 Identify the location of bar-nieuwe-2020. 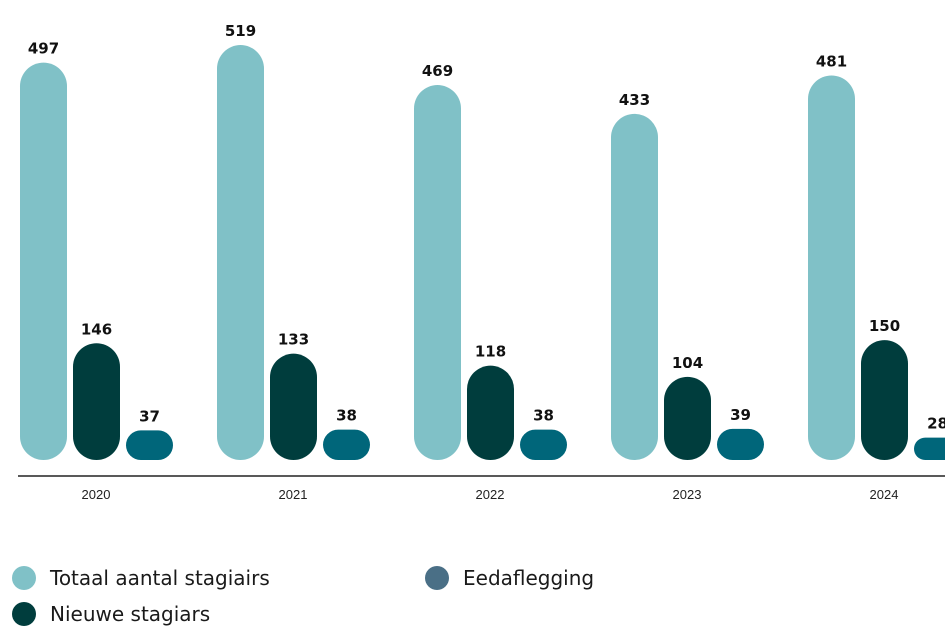
(96, 401).